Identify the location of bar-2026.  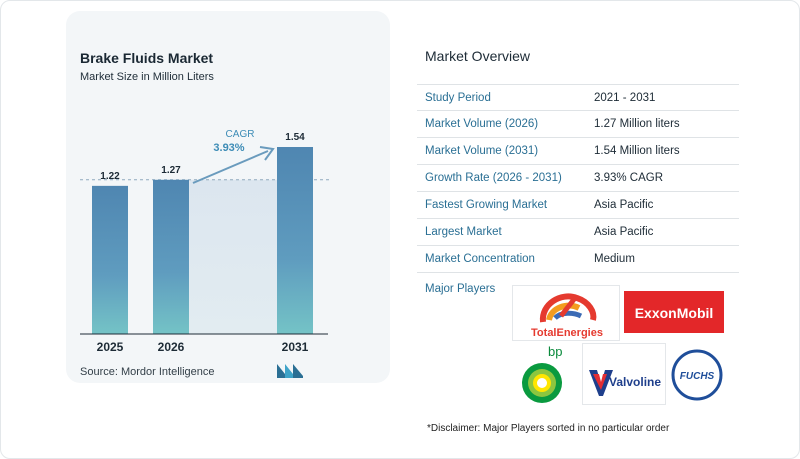
(171, 256).